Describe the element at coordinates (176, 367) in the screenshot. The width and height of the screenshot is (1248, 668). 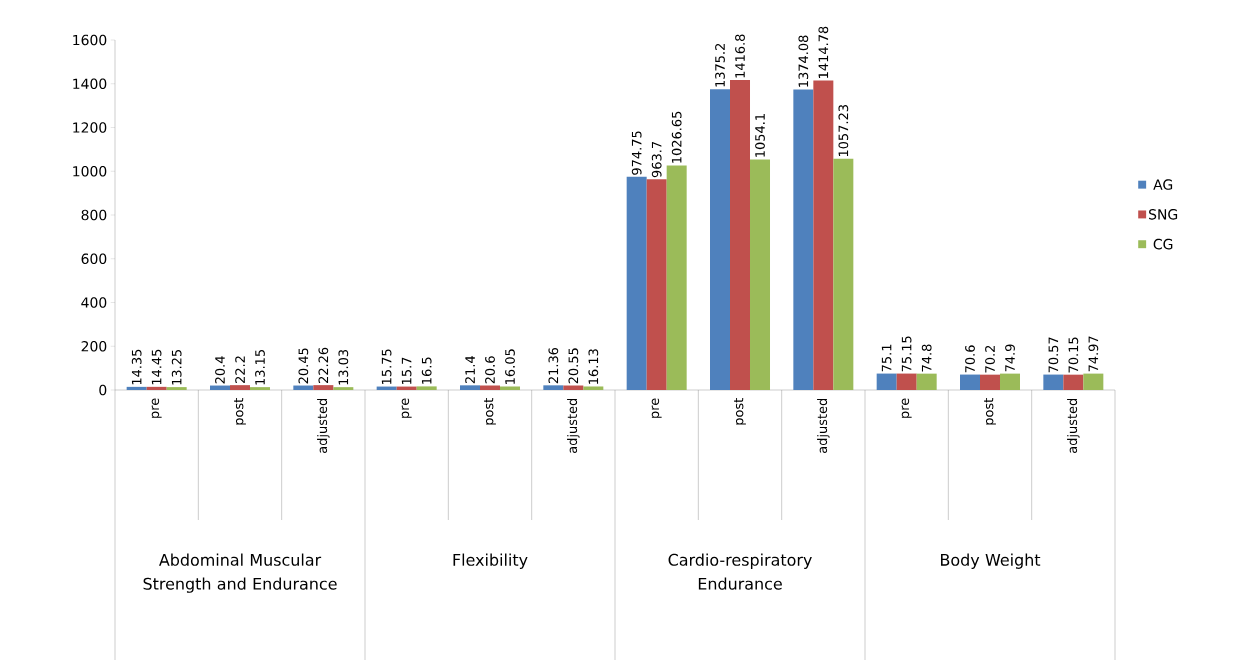
I see `data-label: 13.25` at that location.